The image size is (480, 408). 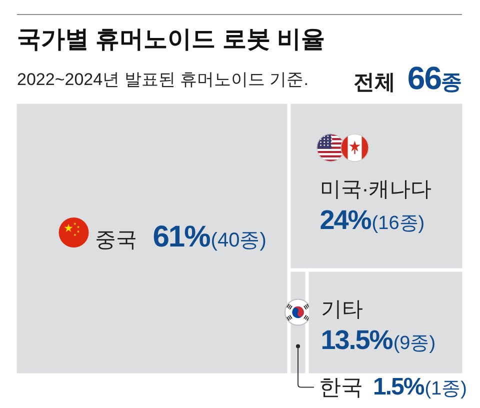 I want to click on data-label: 24%(16종), so click(x=372, y=219).